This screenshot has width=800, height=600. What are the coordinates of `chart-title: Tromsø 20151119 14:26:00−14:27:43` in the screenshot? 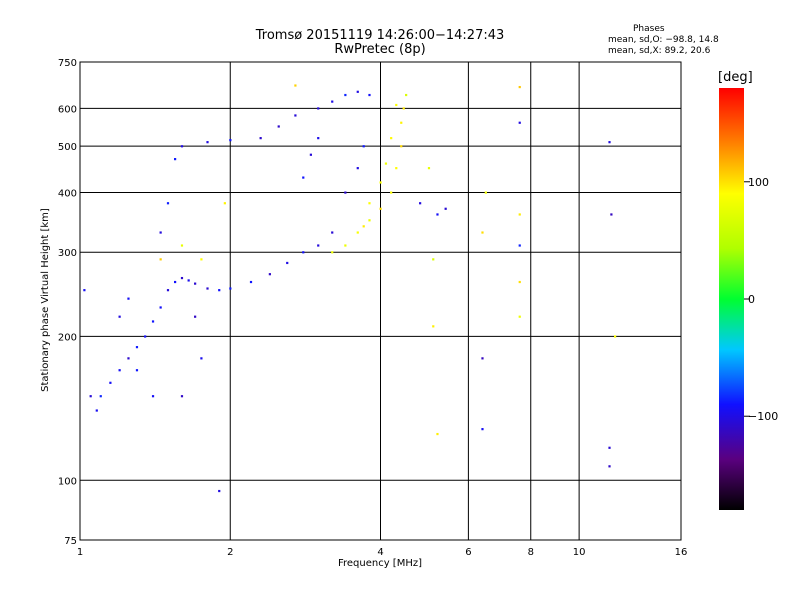 It's located at (380, 35).